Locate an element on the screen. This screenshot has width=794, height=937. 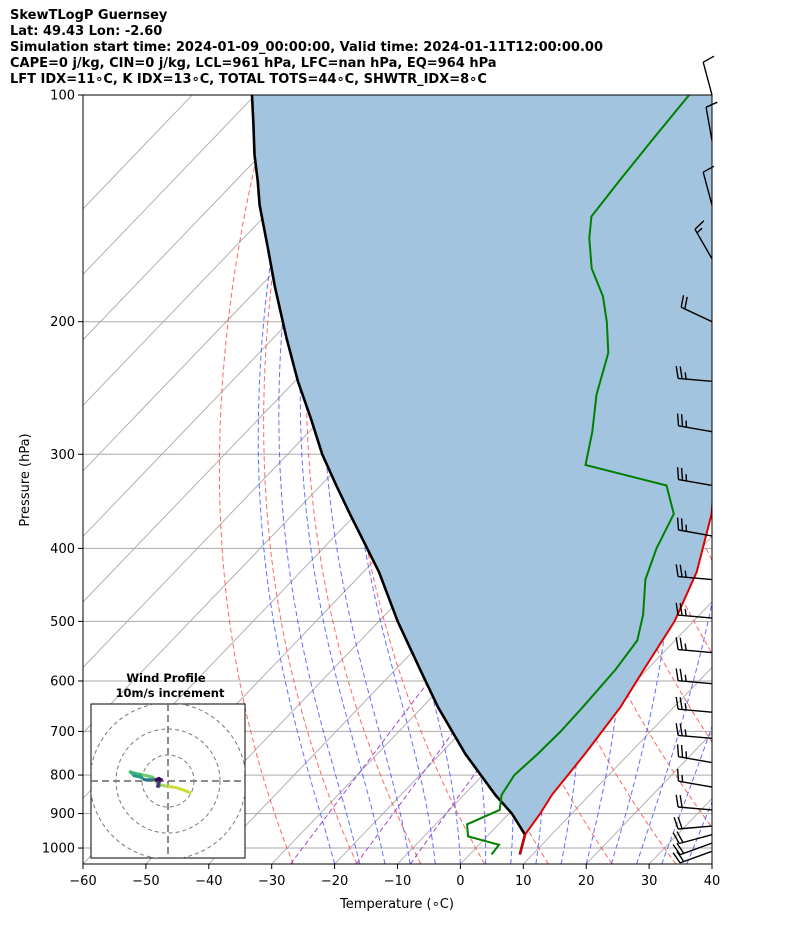
x-tick-label: 0 is located at coordinates (460, 881).